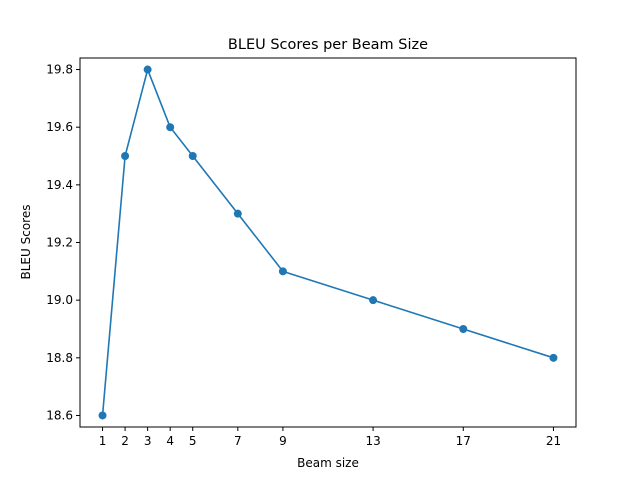 Image resolution: width=640 pixels, height=480 pixels. Describe the element at coordinates (59, 358) in the screenshot. I see `y-tick-label: 18.8` at that location.